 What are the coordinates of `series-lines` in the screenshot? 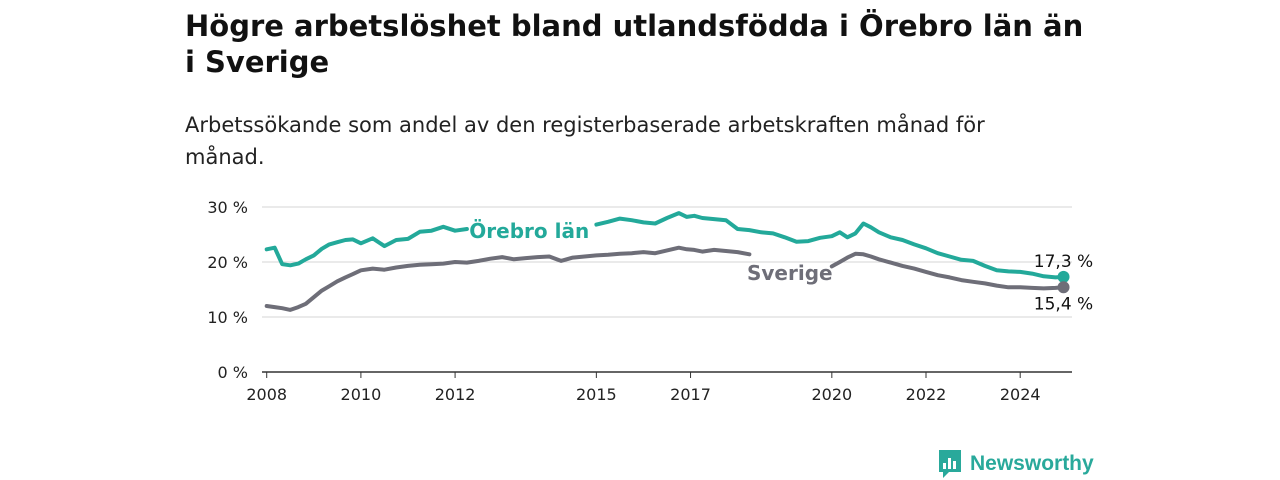 It's located at (667, 261).